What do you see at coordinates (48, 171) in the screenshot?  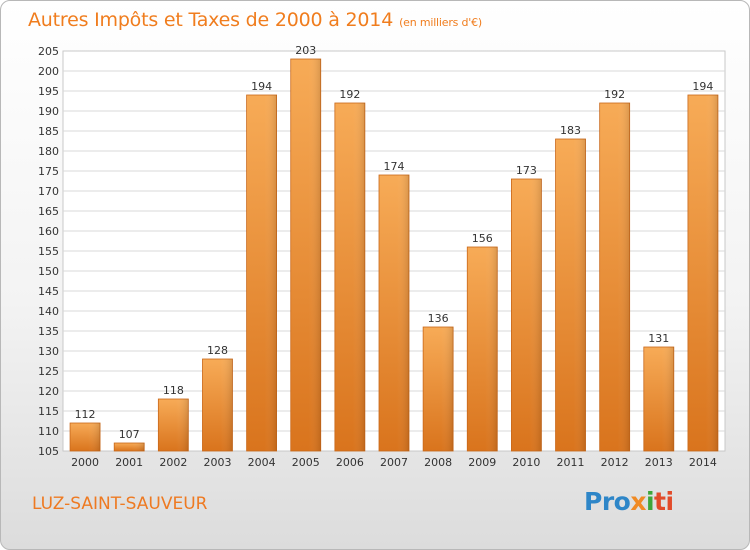 I see `y-tick-label: 175` at bounding box center [48, 171].